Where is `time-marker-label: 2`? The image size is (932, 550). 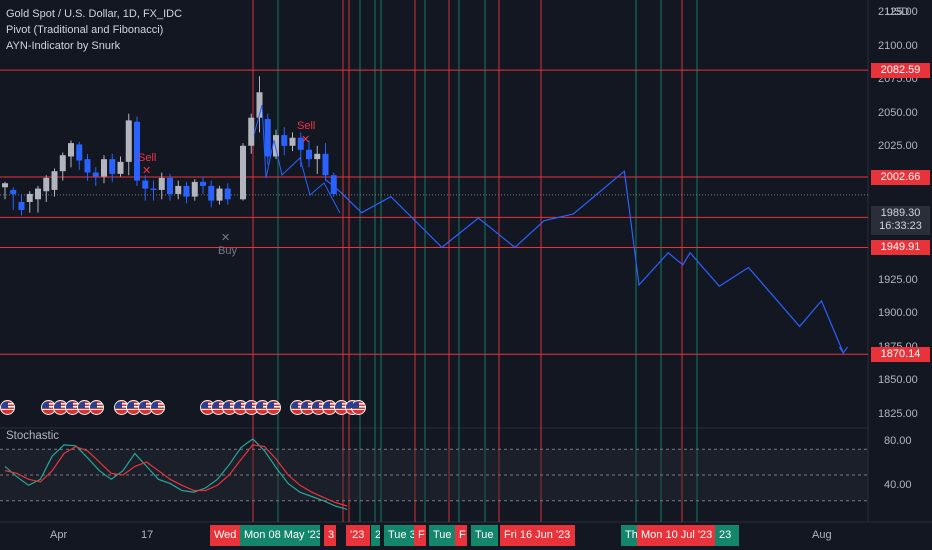 time-marker-label: 2 is located at coordinates (375, 535).